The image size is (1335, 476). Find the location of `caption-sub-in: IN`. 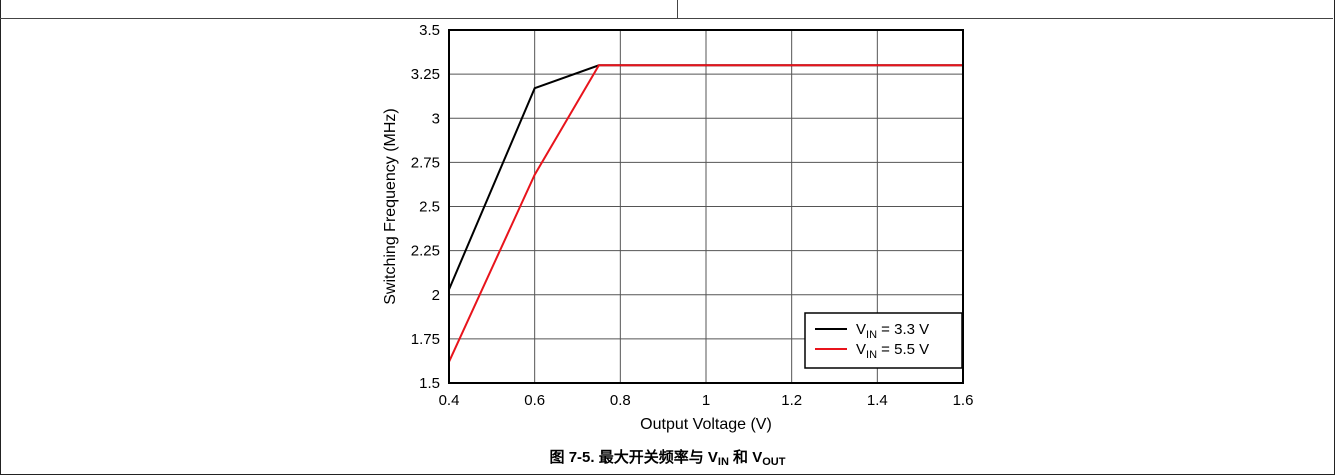

caption-sub-in: IN is located at coordinates (723, 462).